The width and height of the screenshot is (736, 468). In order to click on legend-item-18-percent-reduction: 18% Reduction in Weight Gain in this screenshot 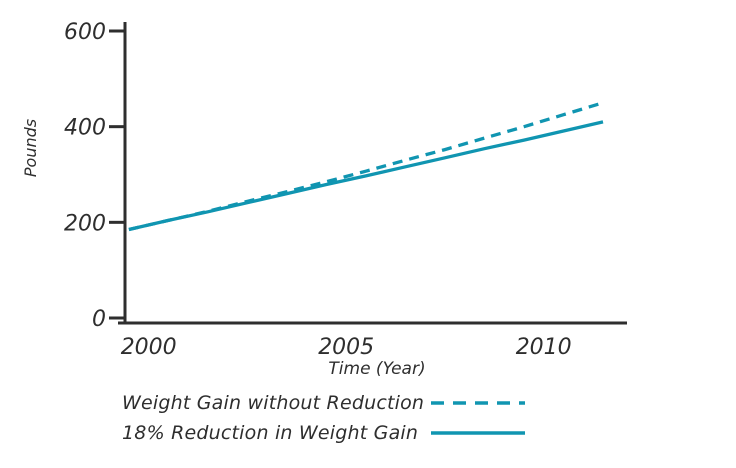, I will do `click(324, 433)`.